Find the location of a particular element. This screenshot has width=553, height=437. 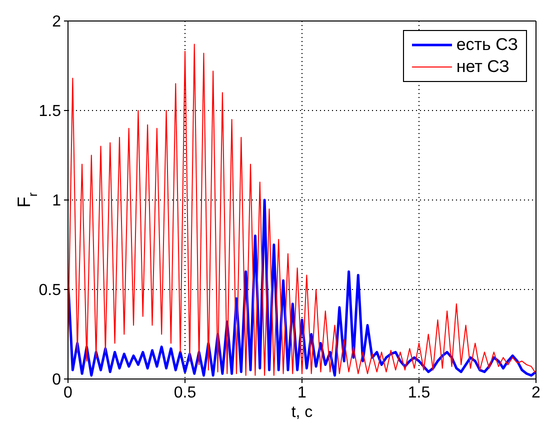

y-tick-label: 2 is located at coordinates (57, 22).